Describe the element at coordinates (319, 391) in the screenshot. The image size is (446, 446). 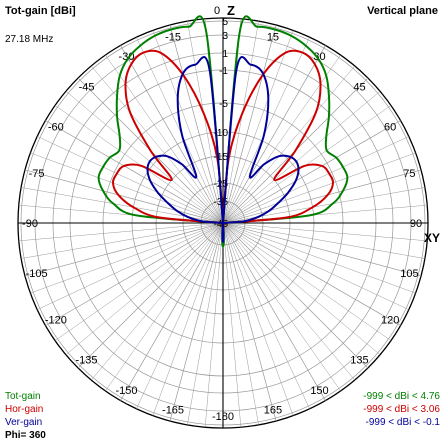
I see `angle-tick-label: 150` at that location.